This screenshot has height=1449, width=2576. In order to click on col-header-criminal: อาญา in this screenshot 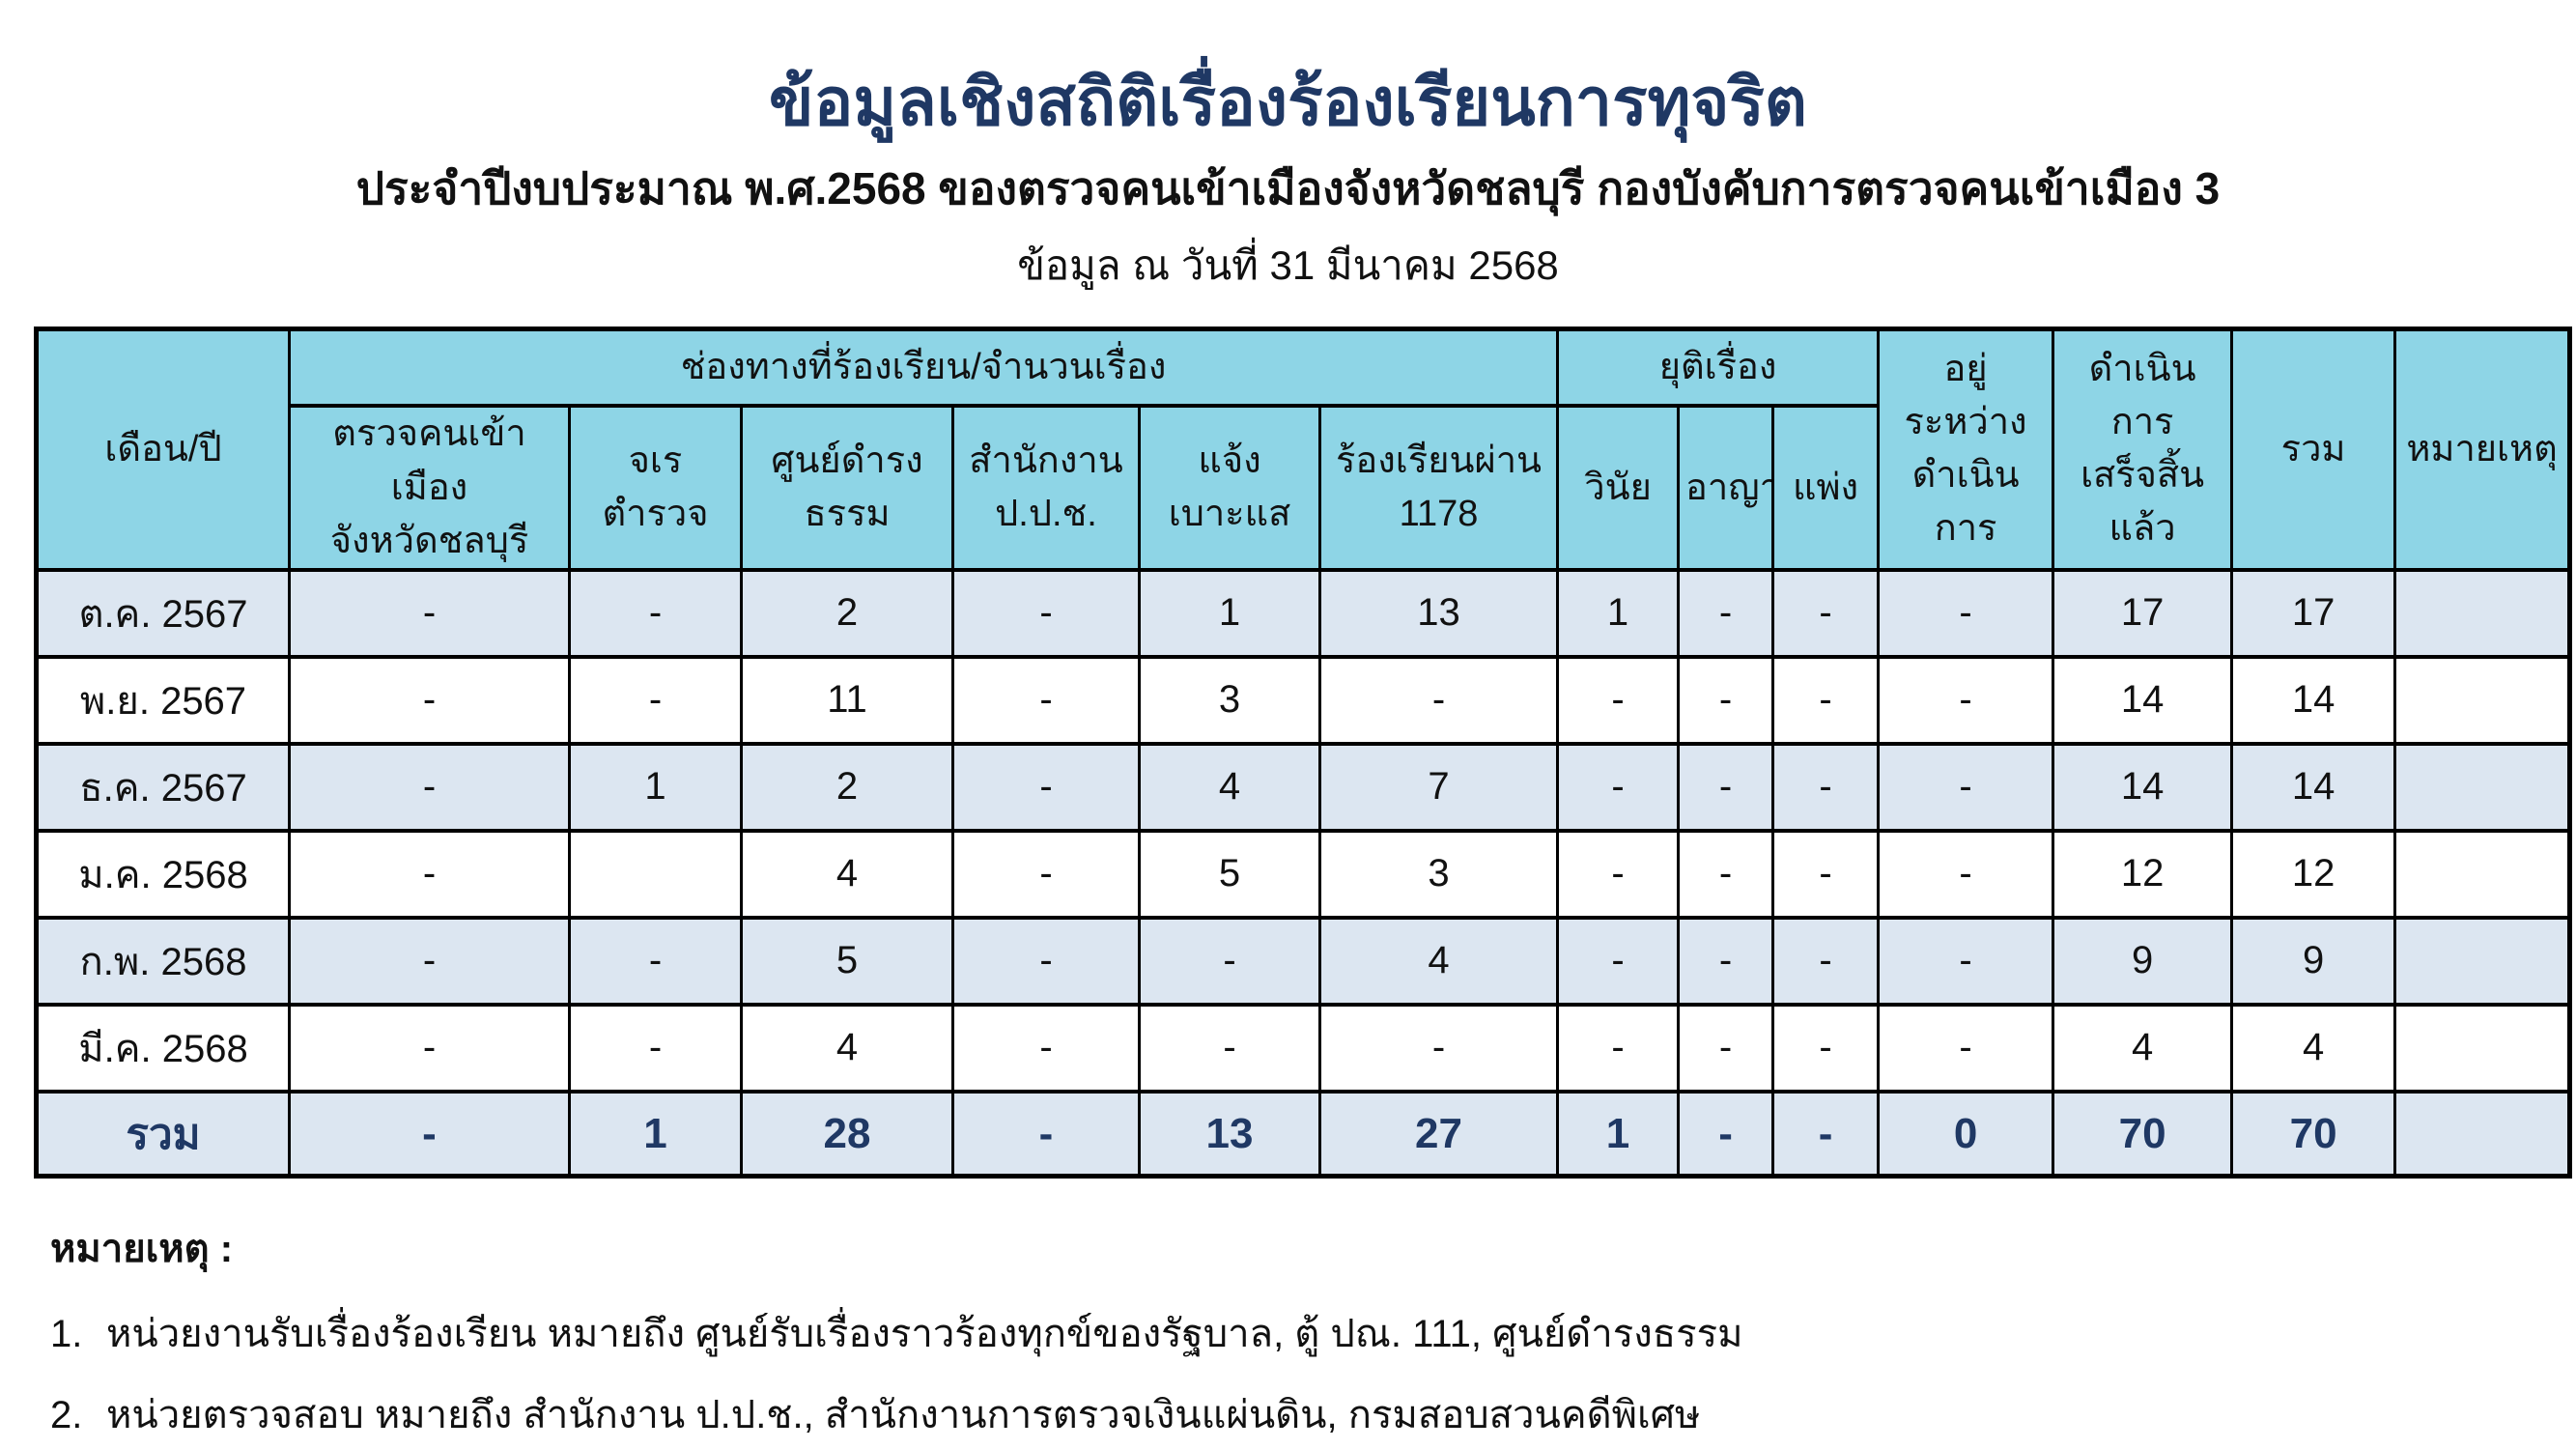, I will do `click(1726, 488)`.